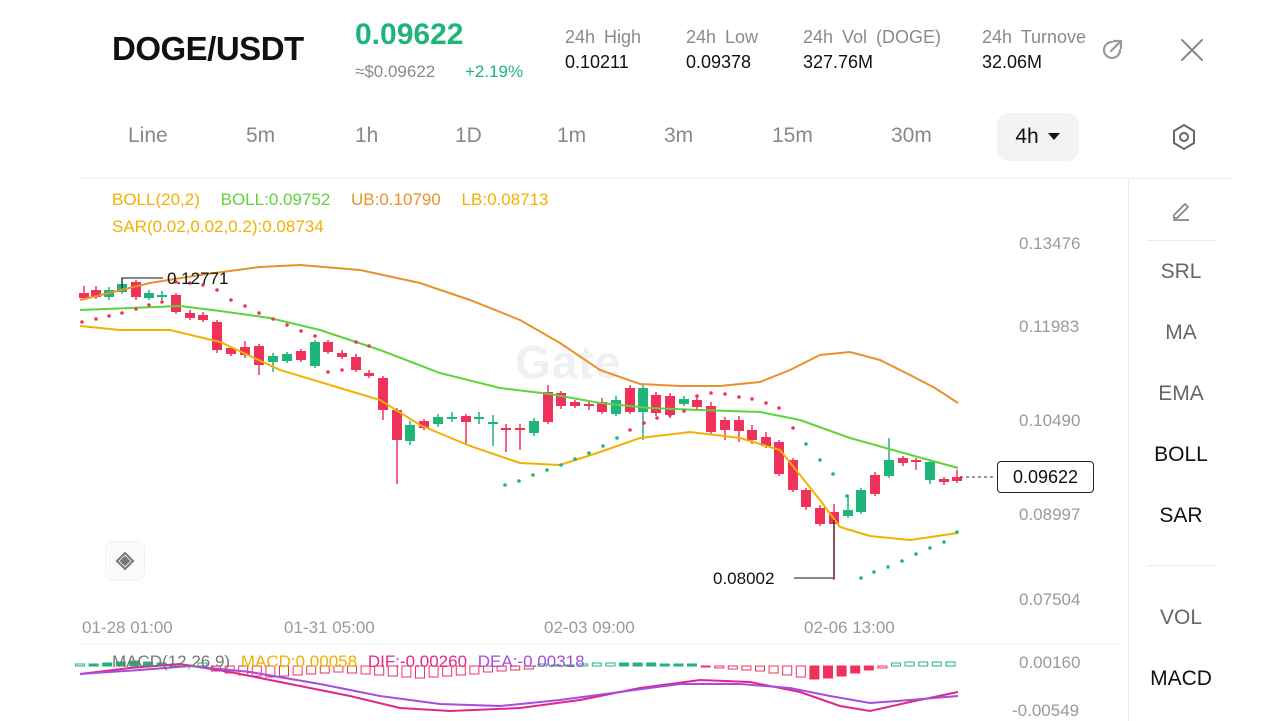  Describe the element at coordinates (722, 37) in the screenshot. I see `stat-low-label: 24h Low` at that location.